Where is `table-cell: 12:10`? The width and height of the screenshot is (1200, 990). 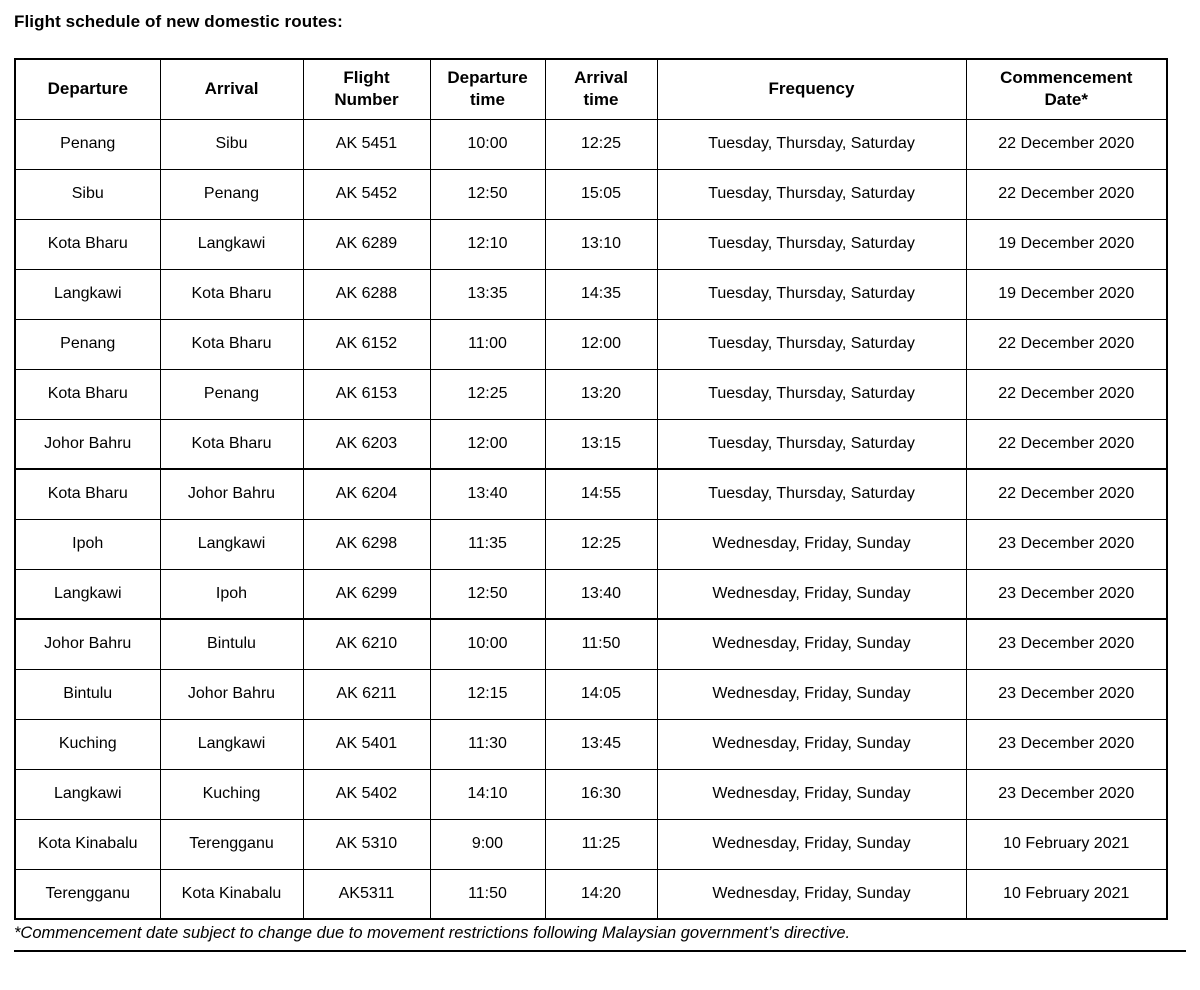 table-cell: 12:10 is located at coordinates (487, 244).